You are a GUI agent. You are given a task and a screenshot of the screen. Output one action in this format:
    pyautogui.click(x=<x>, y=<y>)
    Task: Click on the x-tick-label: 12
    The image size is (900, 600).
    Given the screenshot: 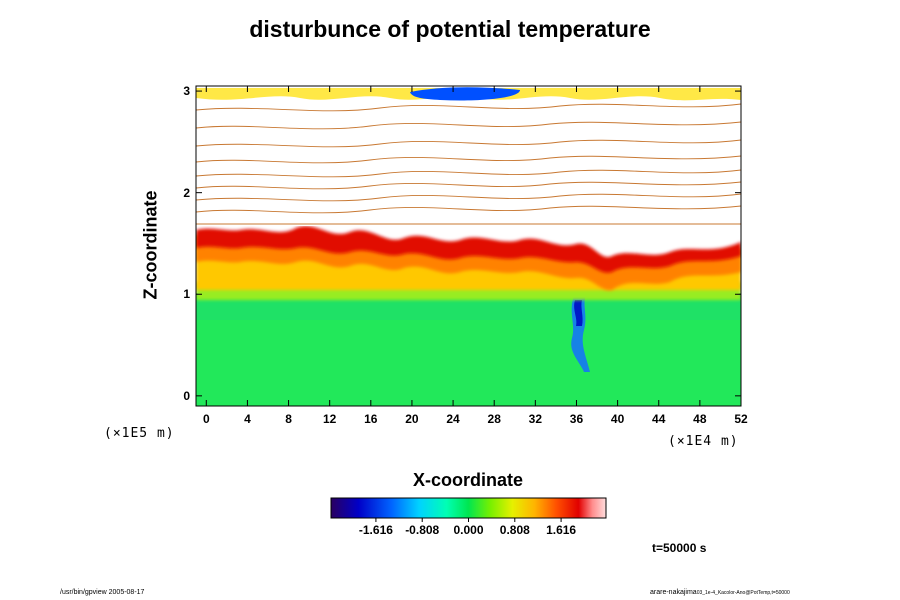 What is the action you would take?
    pyautogui.click(x=329, y=419)
    